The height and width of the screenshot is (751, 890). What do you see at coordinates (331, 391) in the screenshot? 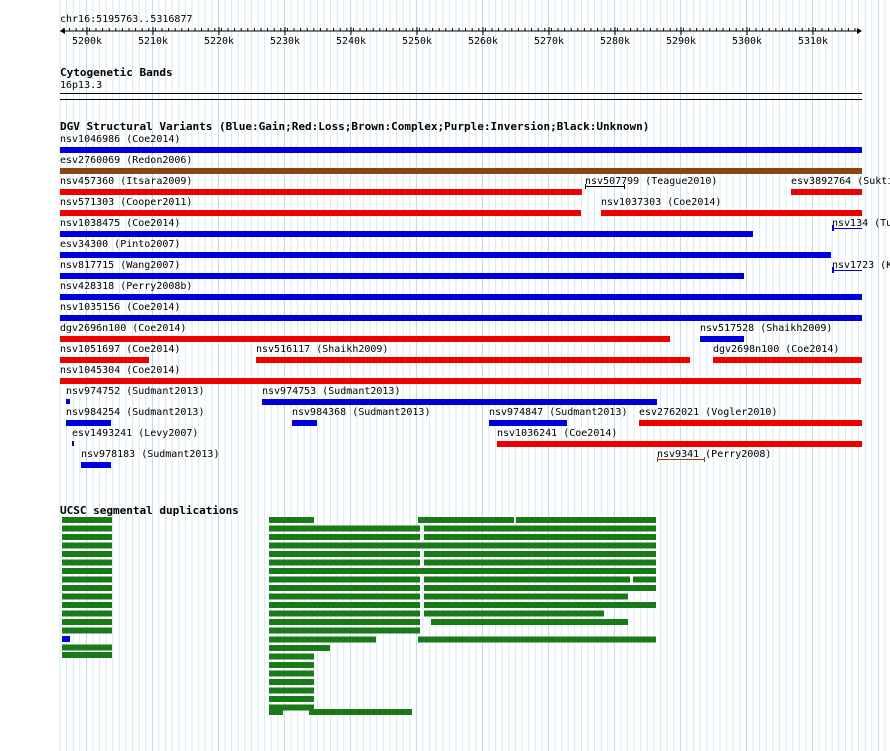
I see `dgv-feature-label: nsv974753 (Sudmant2013)` at bounding box center [331, 391].